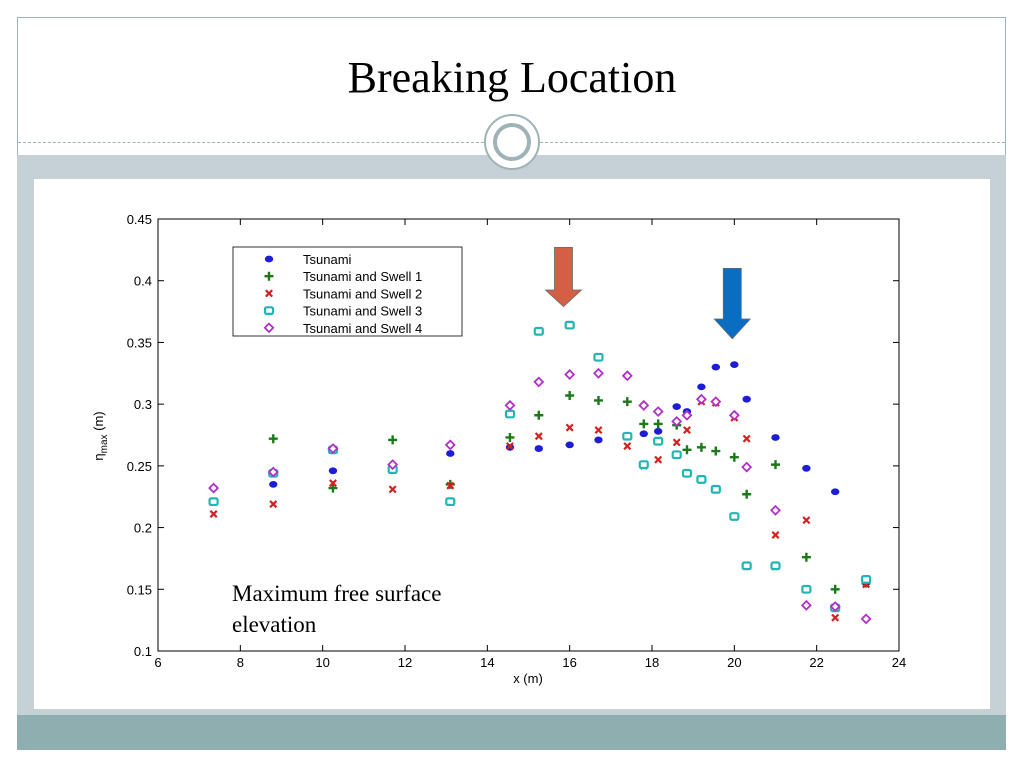  Describe the element at coordinates (362, 311) in the screenshot. I see `legend-label: Tsunami and Swell 3` at that location.